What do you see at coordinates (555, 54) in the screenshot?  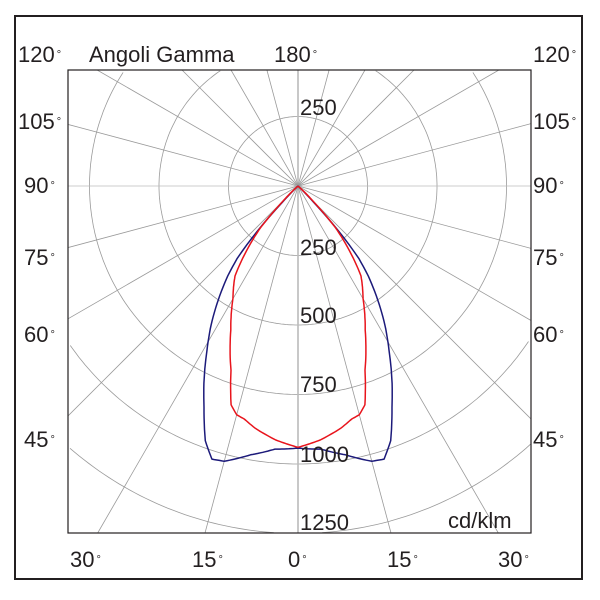 I see `side-angle-label-r: 120 °` at bounding box center [555, 54].